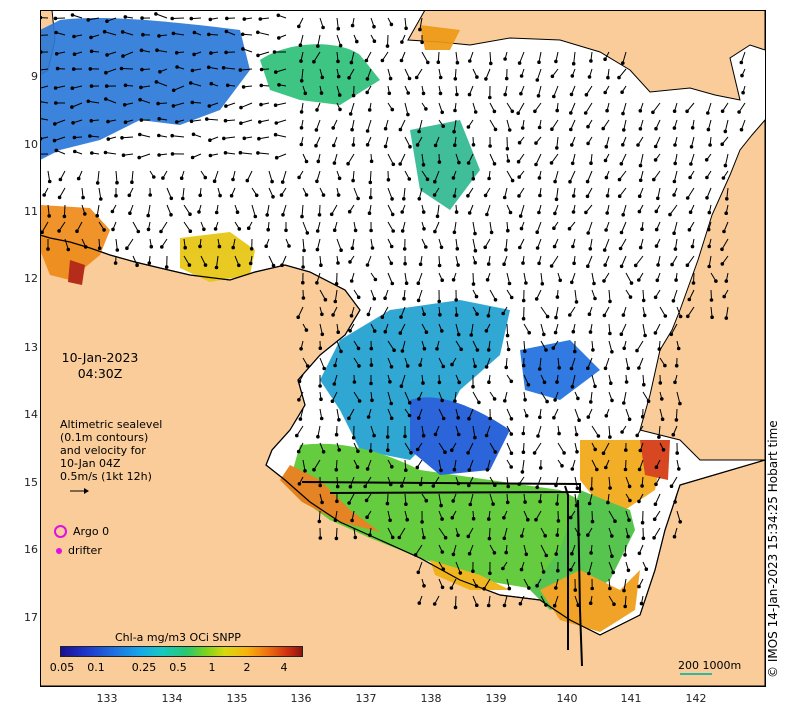 Image resolution: width=792 pixels, height=716 pixels. Describe the element at coordinates (60, 531) in the screenshot. I see `argo-marker-icon` at that location.